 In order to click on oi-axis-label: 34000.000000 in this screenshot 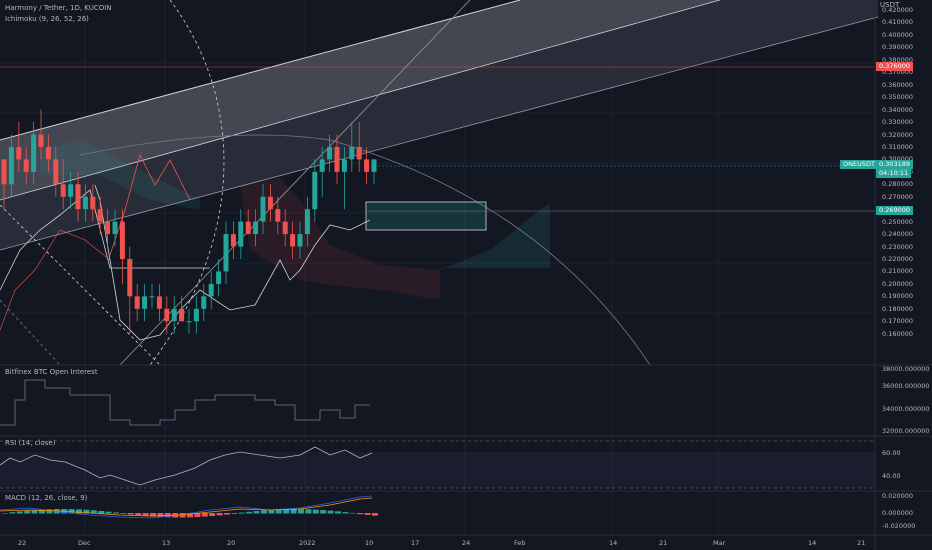, I will do `click(906, 409)`.